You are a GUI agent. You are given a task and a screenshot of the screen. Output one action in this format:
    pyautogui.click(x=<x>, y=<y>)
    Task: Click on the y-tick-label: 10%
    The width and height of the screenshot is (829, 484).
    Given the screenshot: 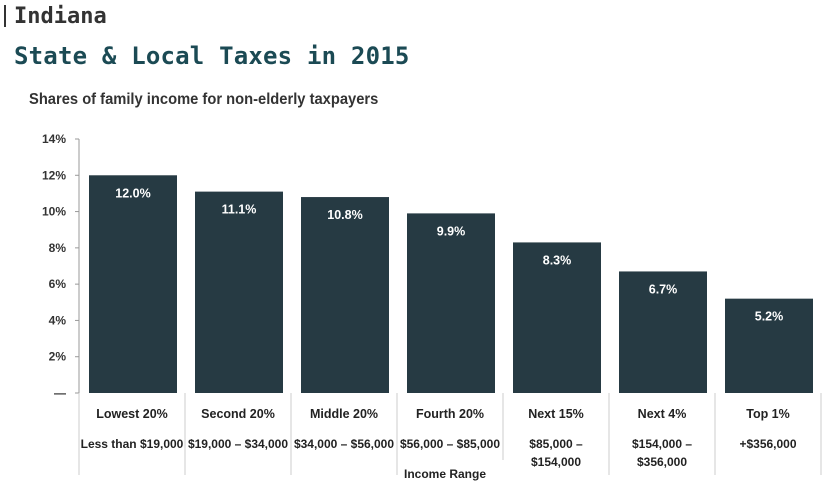 What is the action you would take?
    pyautogui.click(x=54, y=212)
    